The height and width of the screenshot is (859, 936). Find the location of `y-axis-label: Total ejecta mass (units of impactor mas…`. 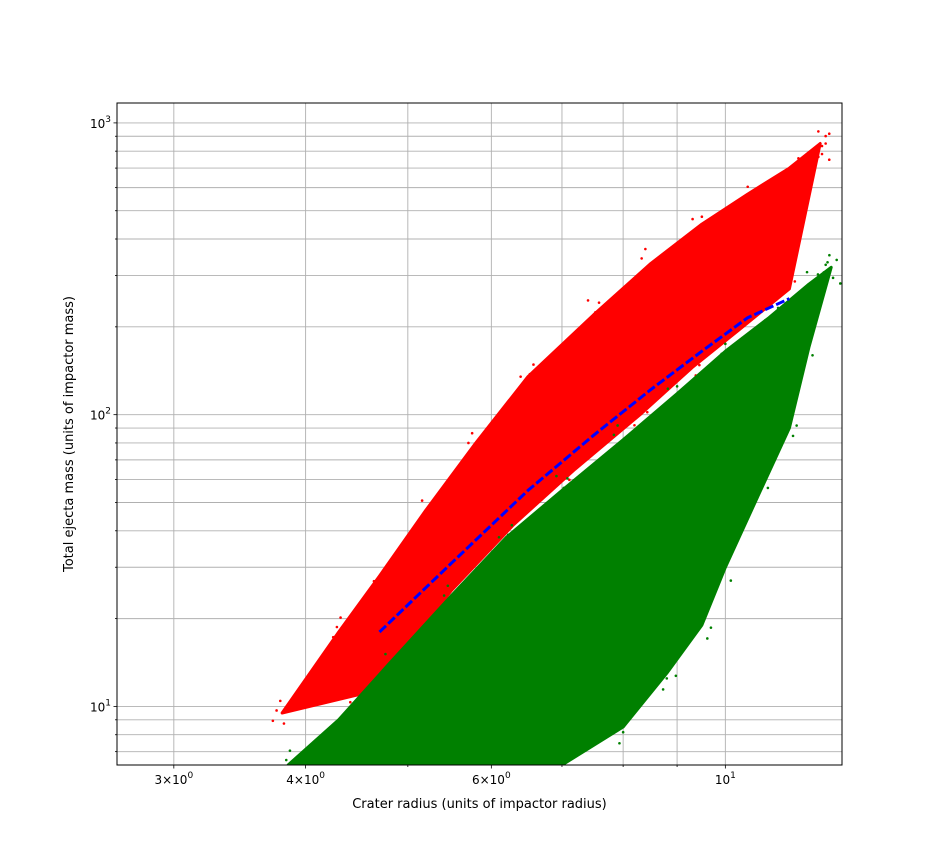

y-axis-label: Total ejecta mass (units of impactor mas… is located at coordinates (69, 434).